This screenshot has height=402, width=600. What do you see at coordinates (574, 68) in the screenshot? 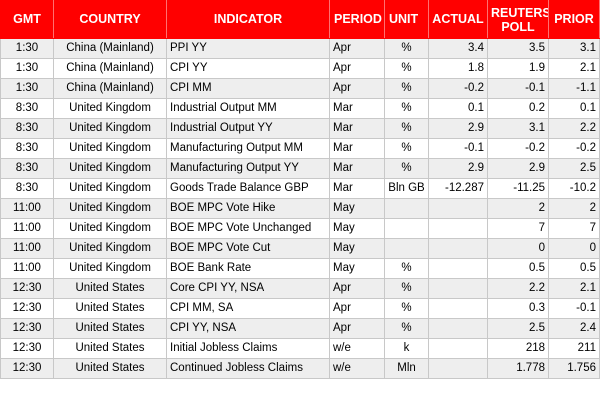
I see `cell-prior: 2.1` at bounding box center [574, 68].